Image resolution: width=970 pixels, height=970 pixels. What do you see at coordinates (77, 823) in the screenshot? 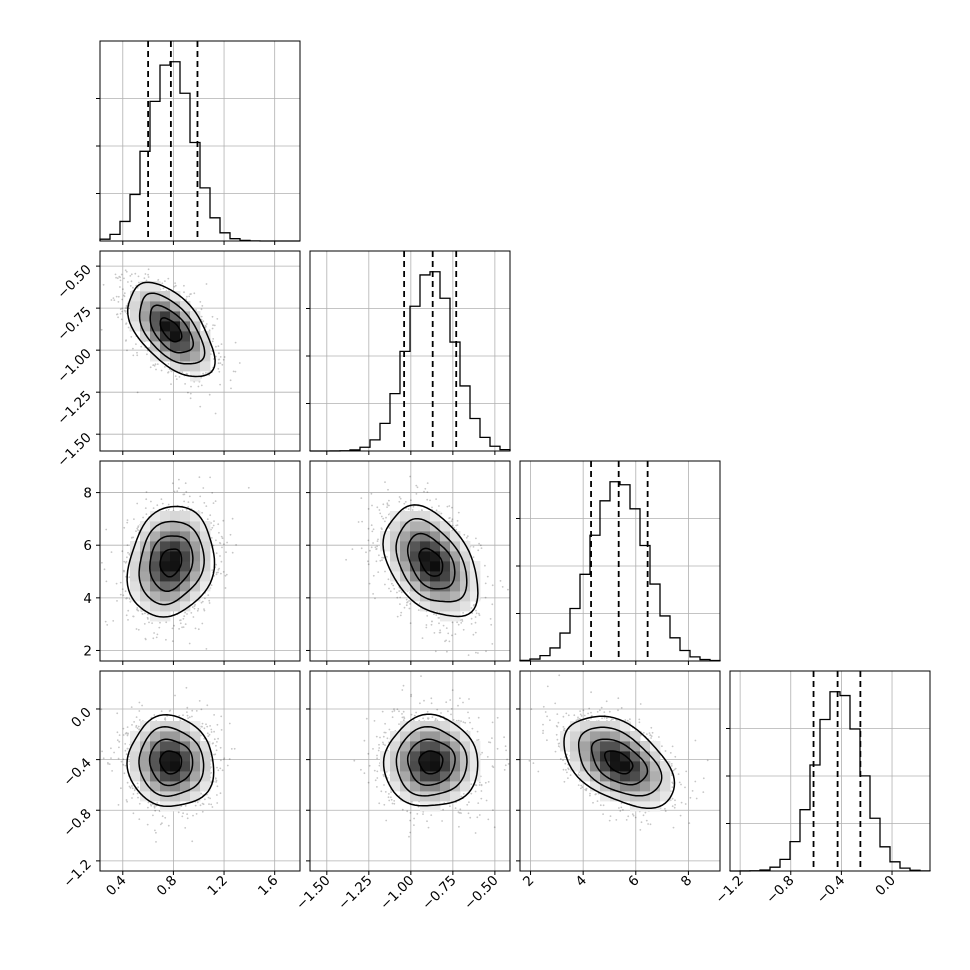
I see `y-tick-label: −0.8` at bounding box center [77, 823].